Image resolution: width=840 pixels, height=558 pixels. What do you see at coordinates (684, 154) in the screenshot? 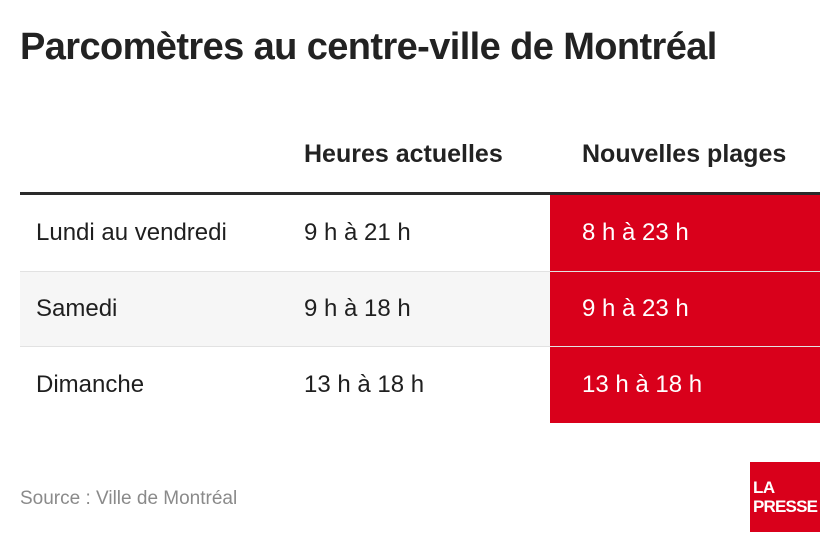
I see `column-header-new-hours: Nouvelles plages` at bounding box center [684, 154].